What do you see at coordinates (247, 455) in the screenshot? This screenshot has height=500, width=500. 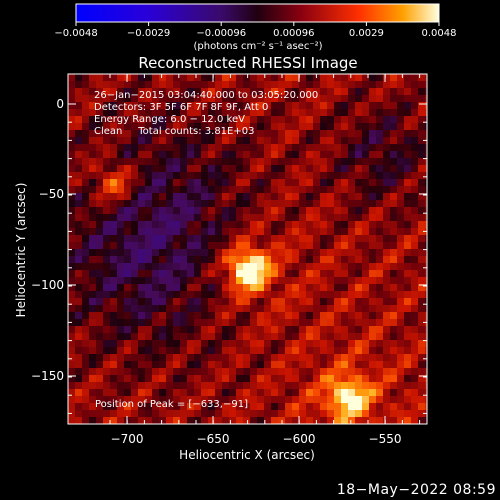 I see `x-axis-label: Heliocentric X (arcsec)` at bounding box center [247, 455].